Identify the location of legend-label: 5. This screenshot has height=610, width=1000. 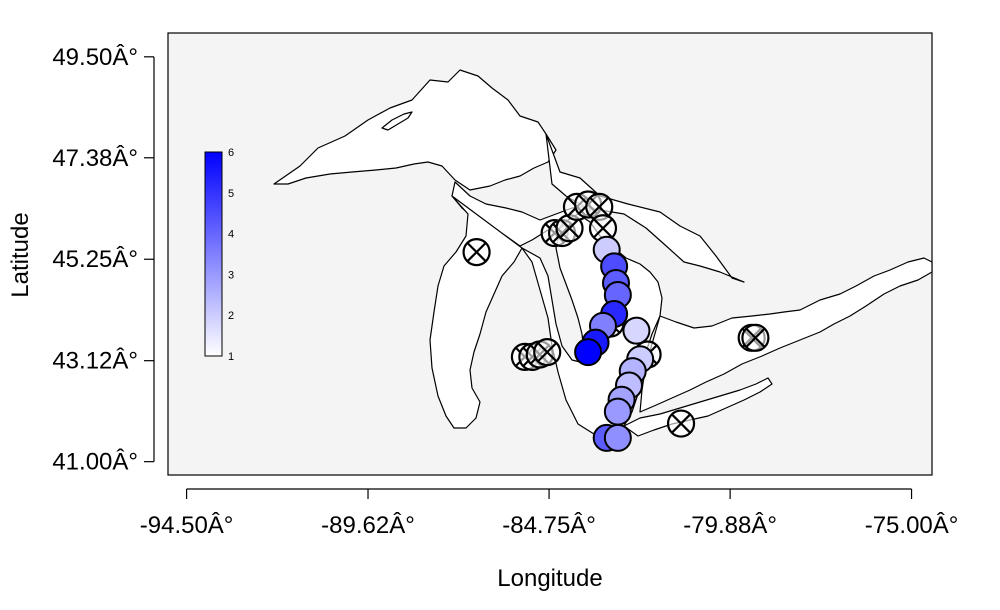
(231, 194).